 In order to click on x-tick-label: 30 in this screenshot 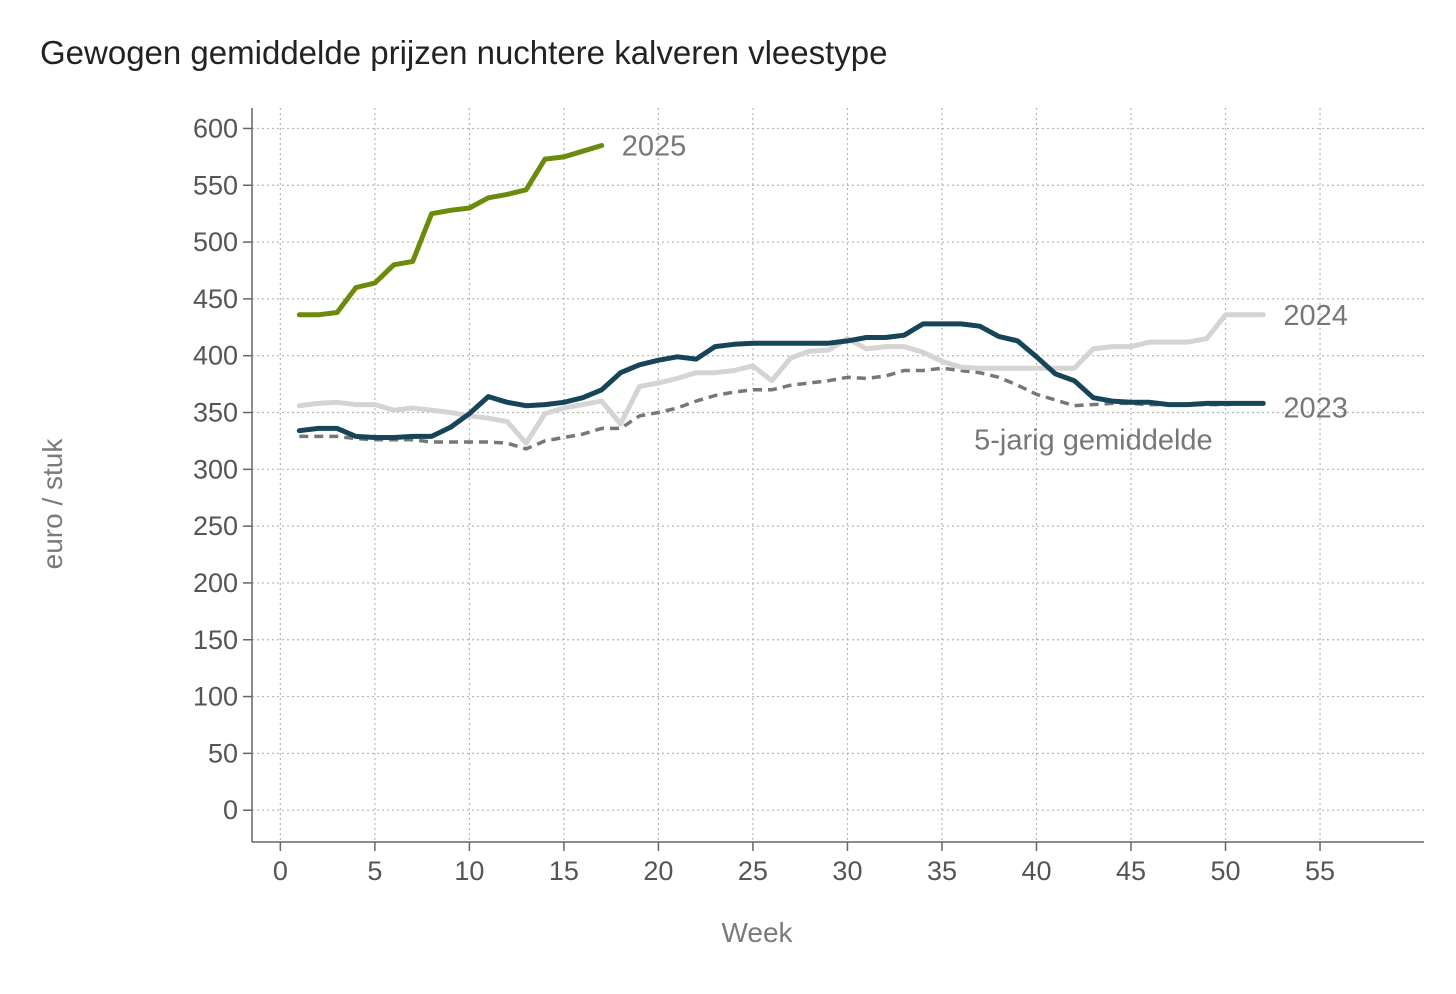, I will do `click(847, 871)`.